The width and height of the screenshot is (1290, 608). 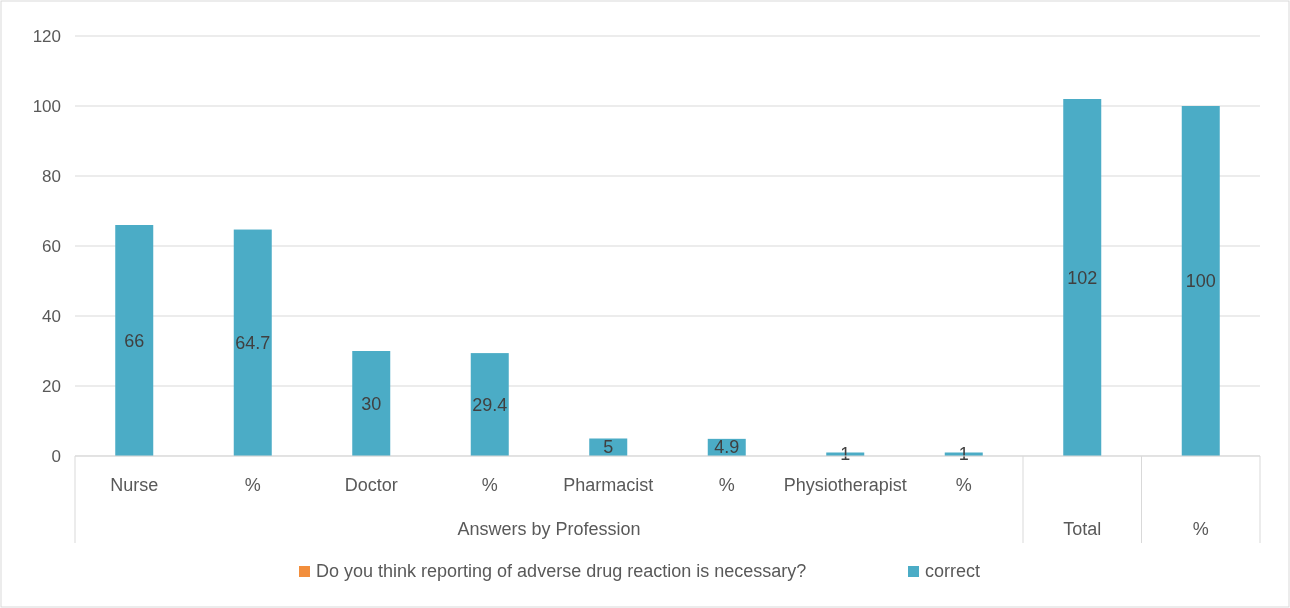 What do you see at coordinates (51, 246) in the screenshot?
I see `y-tick-label: 60` at bounding box center [51, 246].